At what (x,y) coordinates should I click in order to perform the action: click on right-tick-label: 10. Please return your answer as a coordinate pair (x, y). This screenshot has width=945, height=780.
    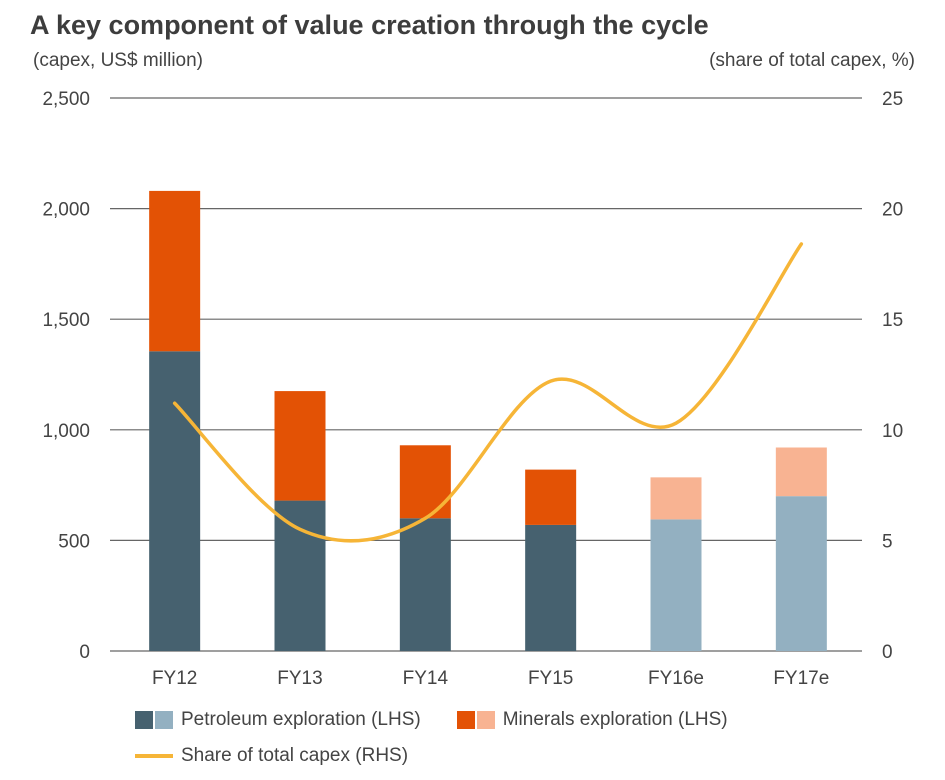
    Looking at the image, I should click on (892, 431).